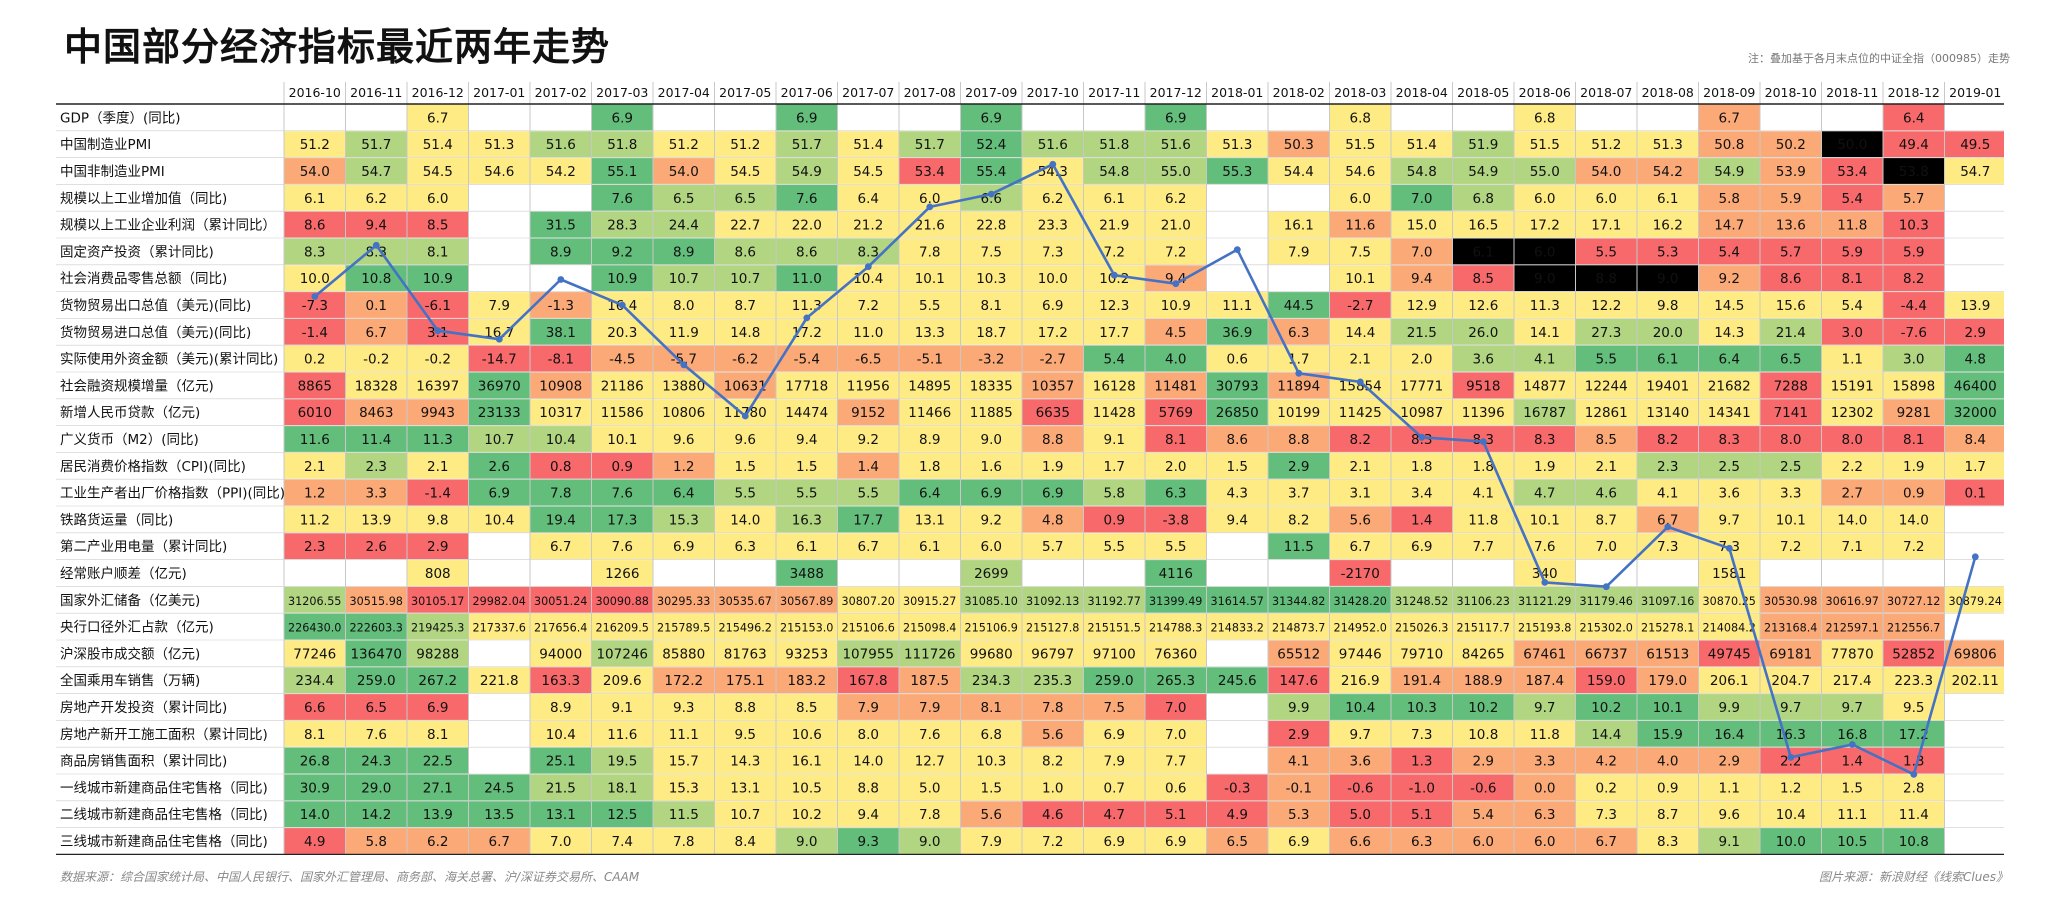 Image resolution: width=2048 pixels, height=907 pixels. Describe the element at coordinates (1483, 708) in the screenshot. I see `cell-value: 10.2` at that location.